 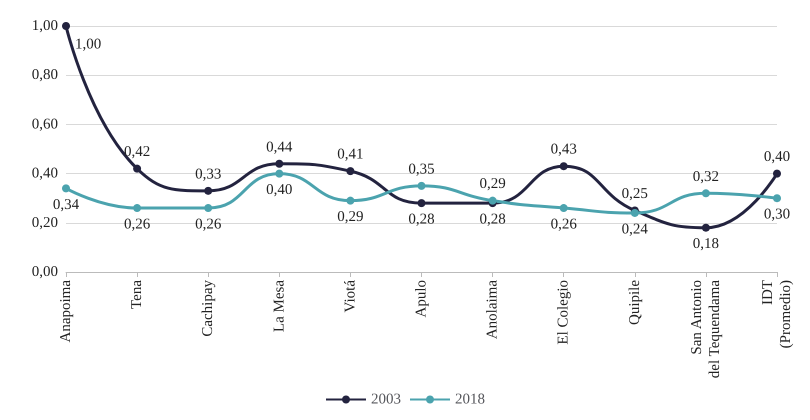 I want to click on data-label: 0,33, so click(x=208, y=174).